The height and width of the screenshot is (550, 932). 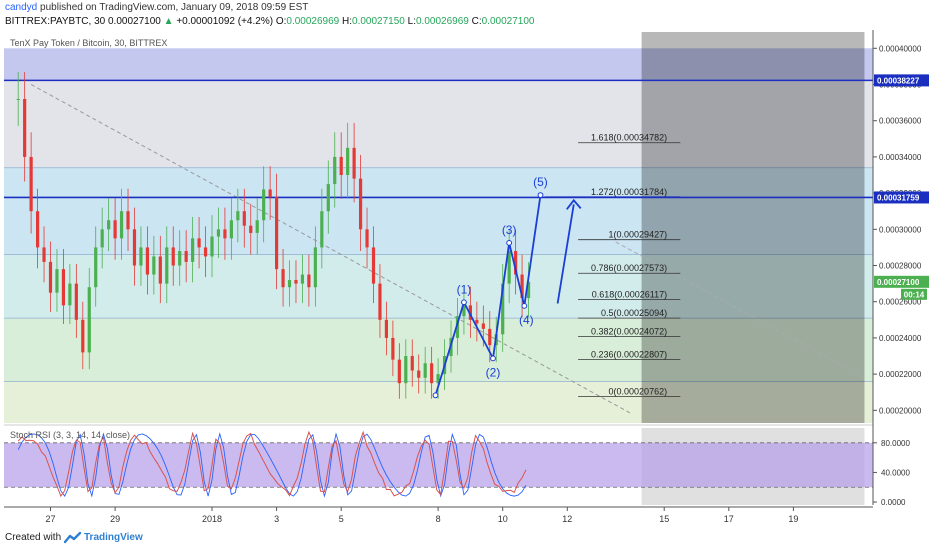 I want to click on y-tick-label-2: 0.00036000, so click(x=900, y=121).